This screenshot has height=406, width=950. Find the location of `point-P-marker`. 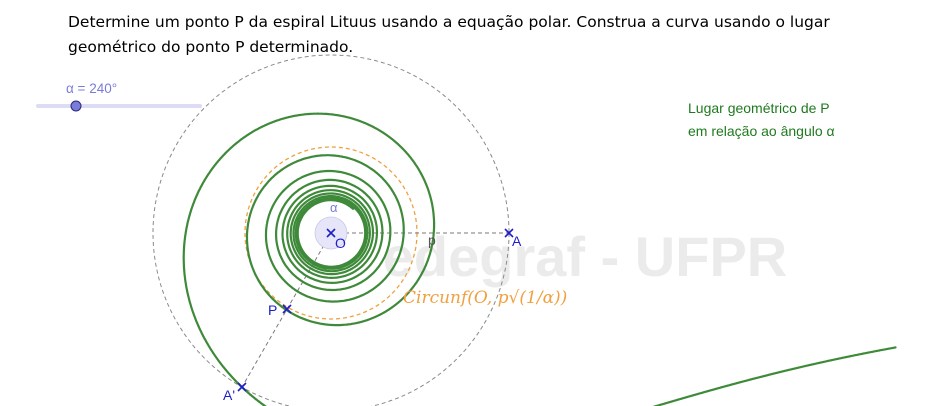

point-P-marker is located at coordinates (287, 309).